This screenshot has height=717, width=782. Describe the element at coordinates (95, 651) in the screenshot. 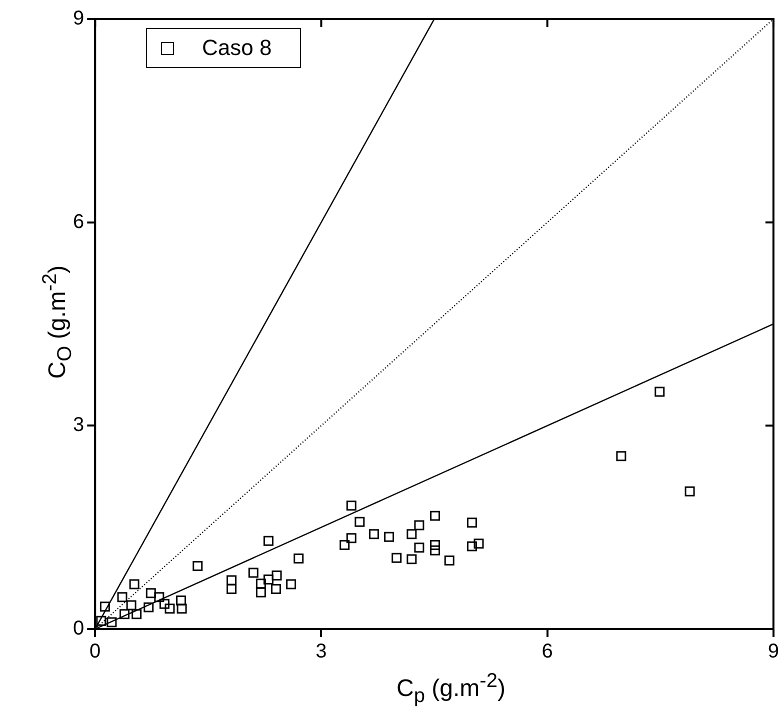

I see `x-tick-label: 0` at that location.